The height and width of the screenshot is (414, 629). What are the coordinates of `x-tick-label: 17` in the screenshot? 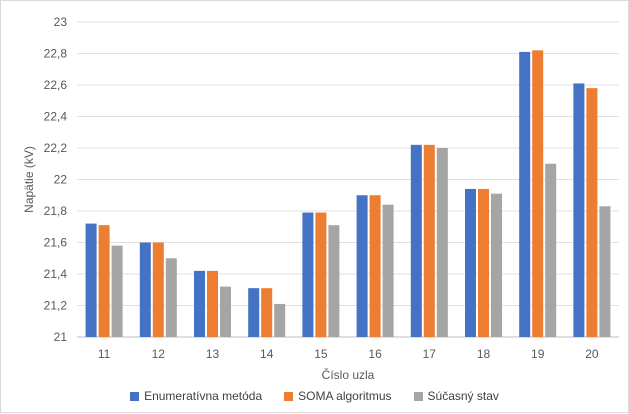 It's located at (430, 354).